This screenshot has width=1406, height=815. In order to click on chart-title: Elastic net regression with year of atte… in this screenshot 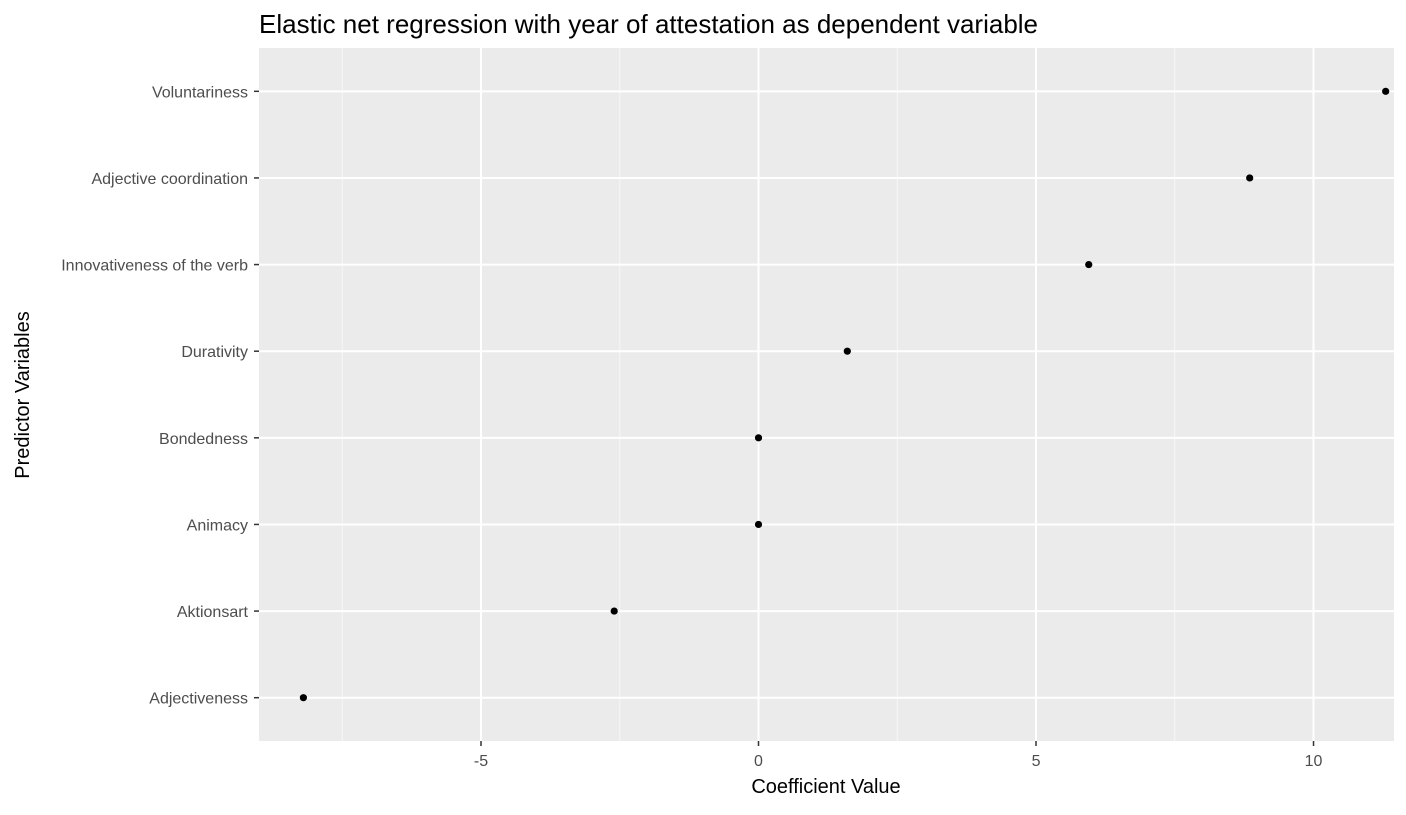, I will do `click(648, 24)`.